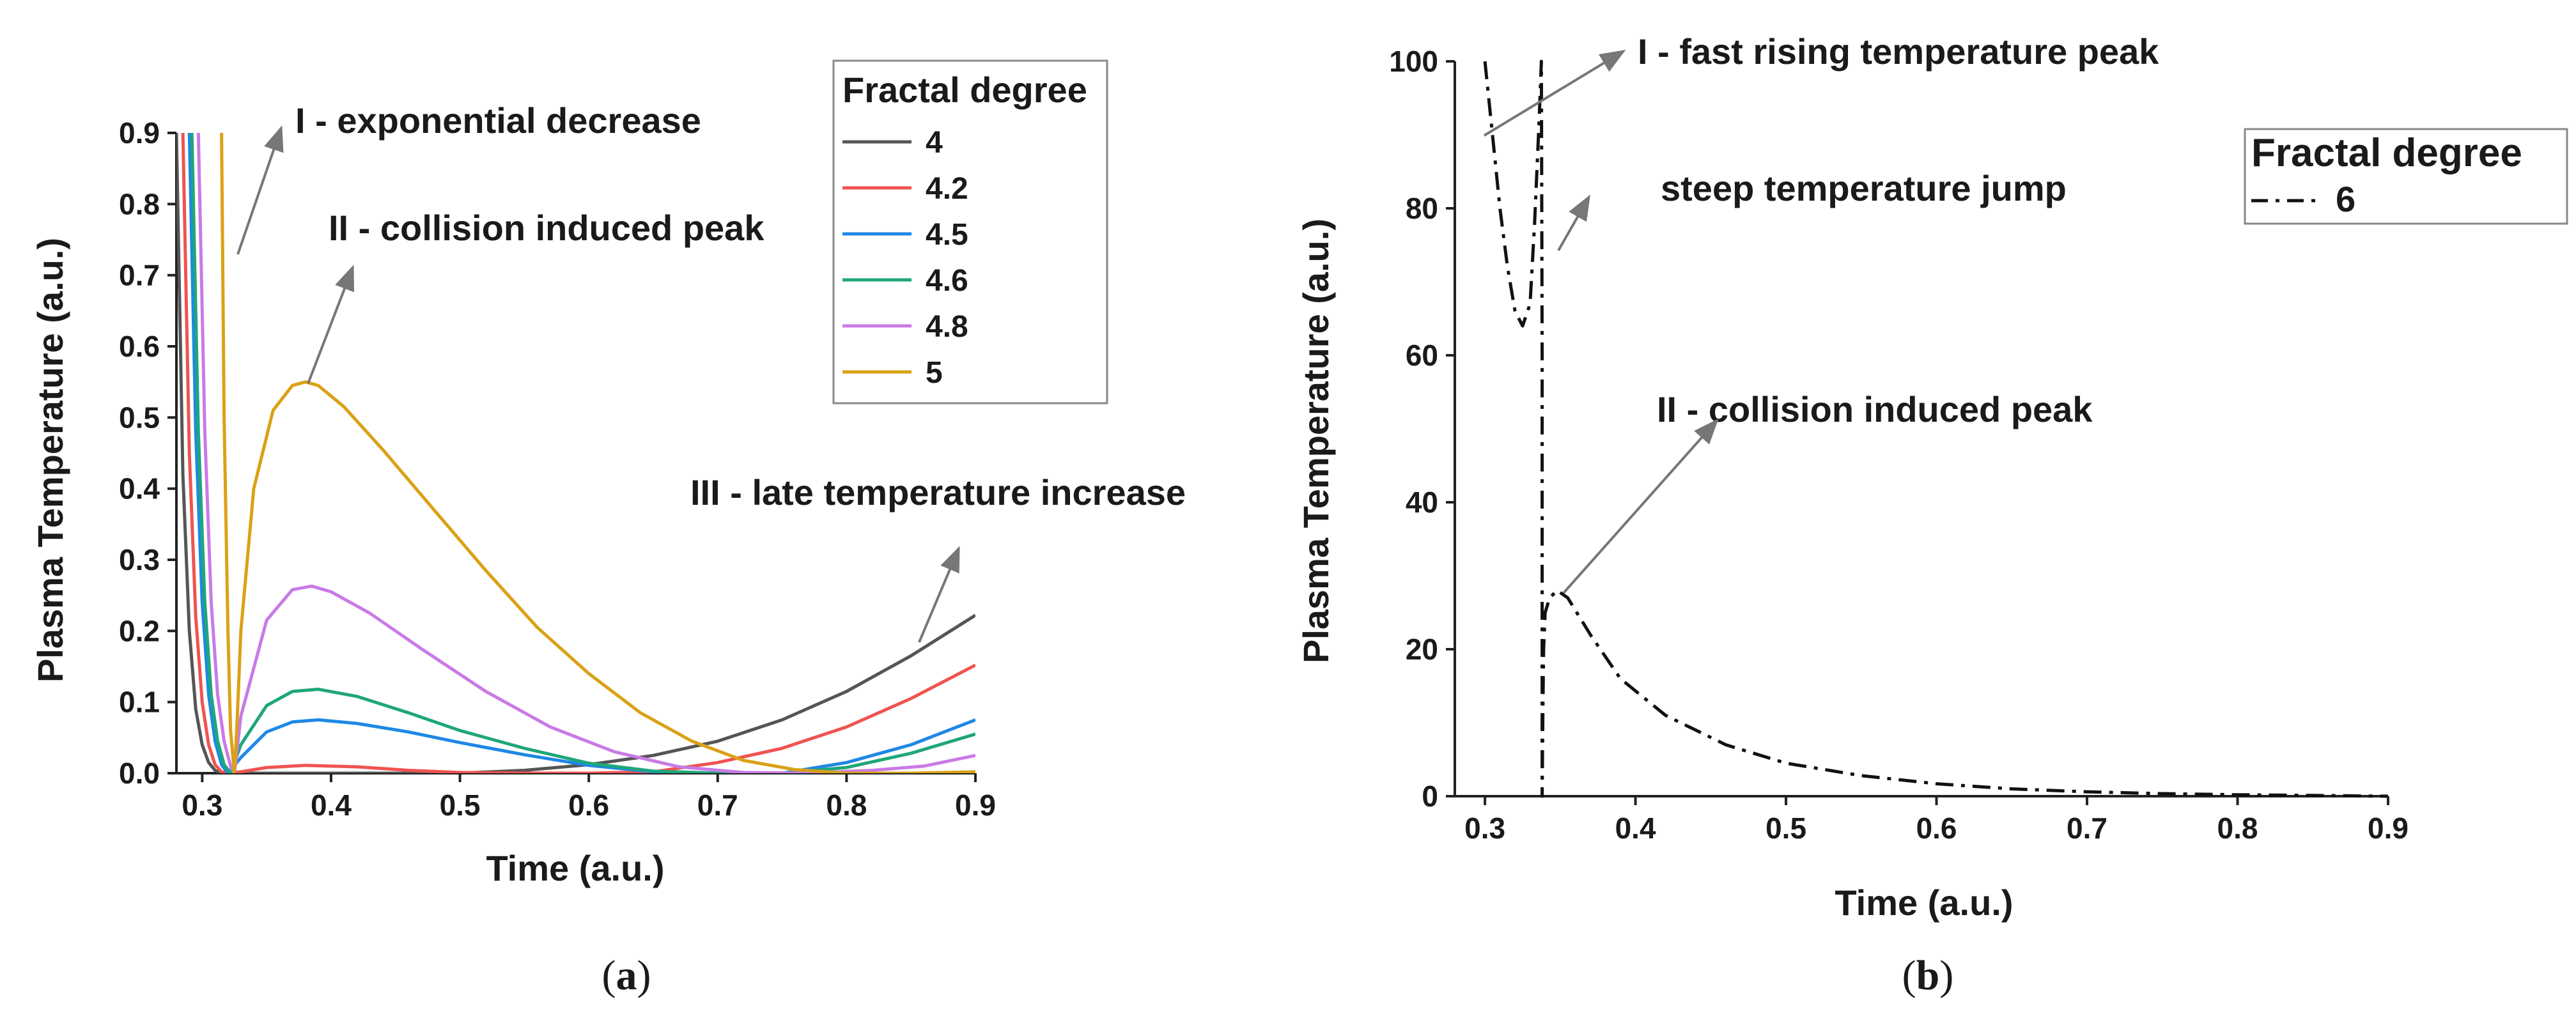 The image size is (2576, 1009). I want to click on panel-a-xtick-label: 0.5, so click(461, 806).